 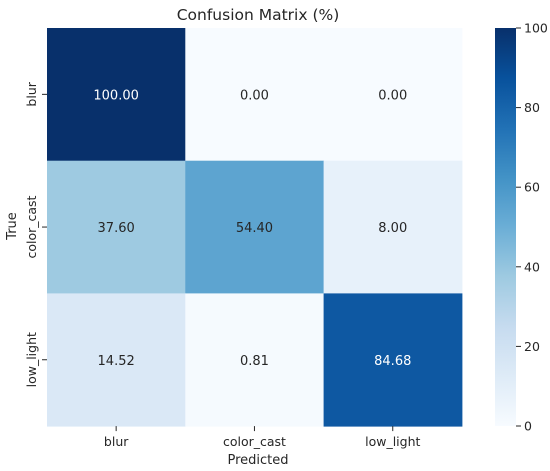 I want to click on x-tick-label: color_cast, so click(x=254, y=441).